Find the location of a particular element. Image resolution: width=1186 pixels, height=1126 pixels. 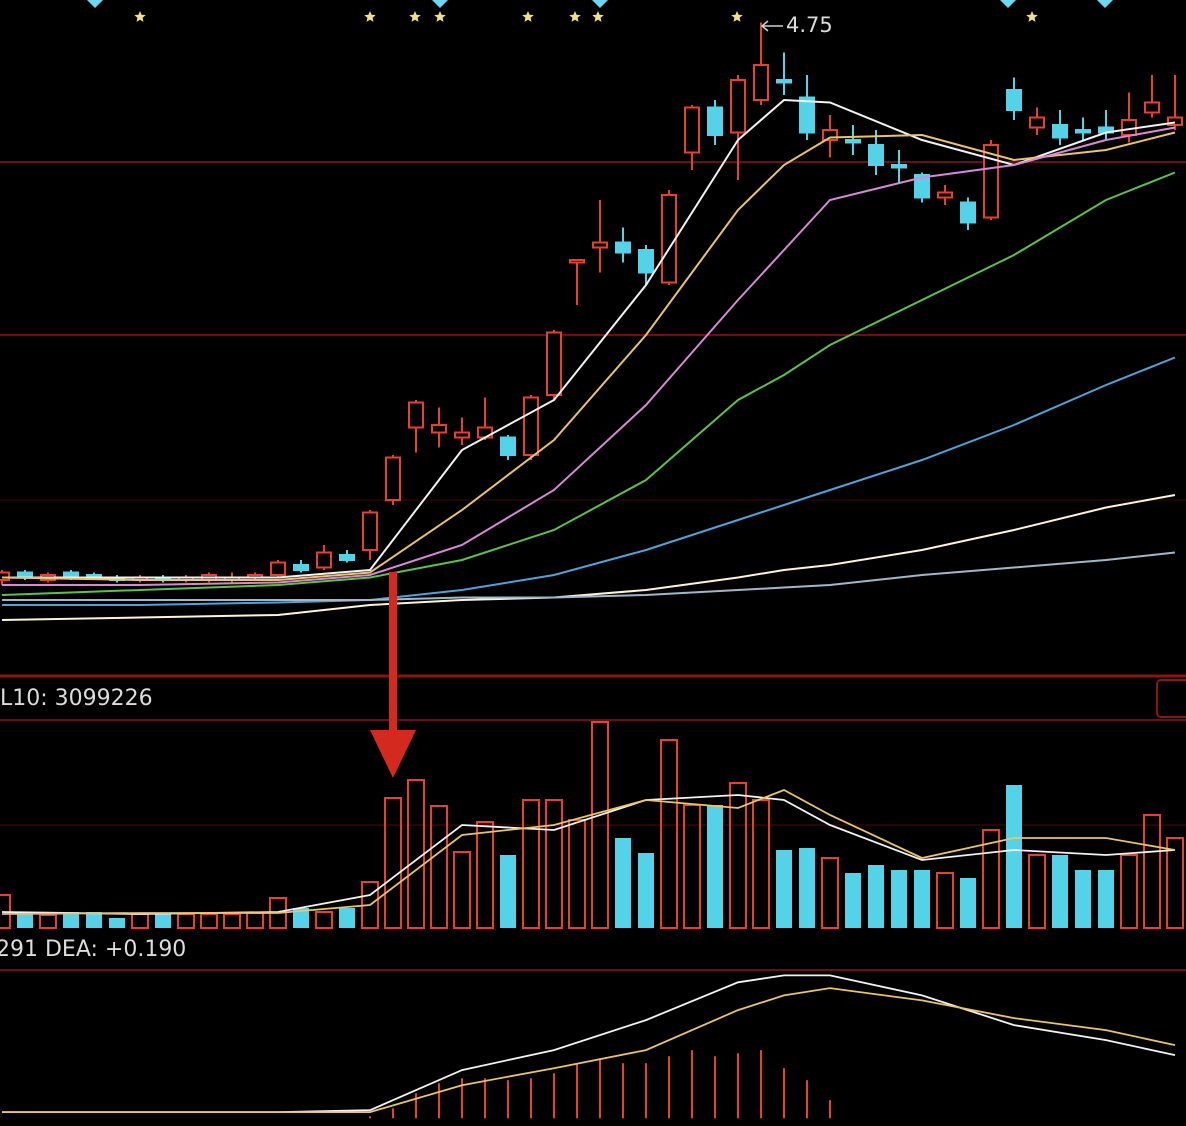

macd-label: 291 DEA: +0.190 is located at coordinates (93, 949).